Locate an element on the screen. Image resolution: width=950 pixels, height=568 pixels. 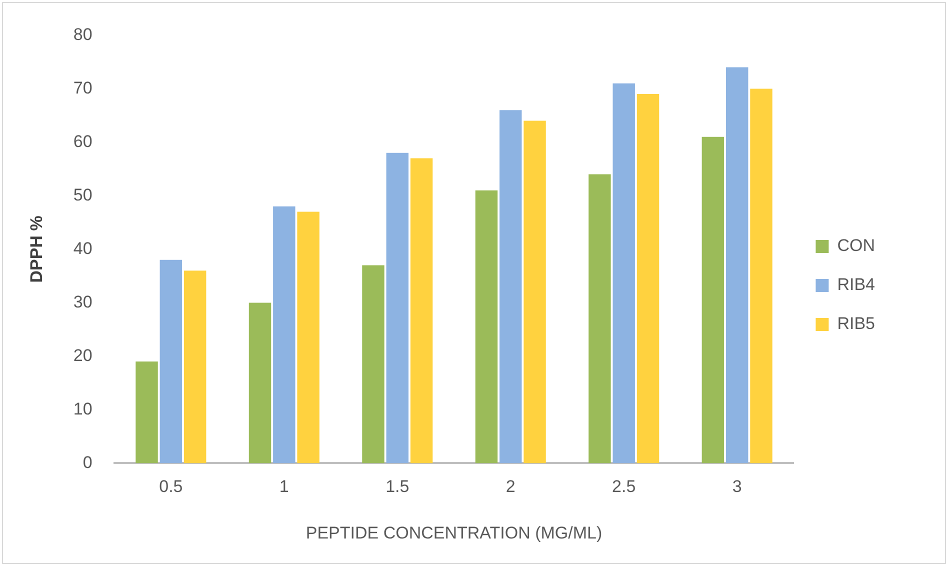
y-tick-label: 70 is located at coordinates (82, 88).